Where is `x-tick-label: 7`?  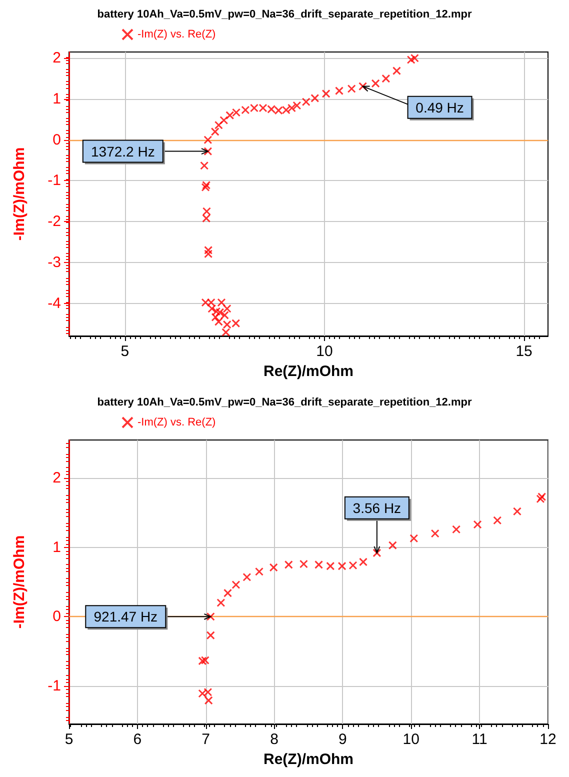 x-tick-label: 7 is located at coordinates (206, 739).